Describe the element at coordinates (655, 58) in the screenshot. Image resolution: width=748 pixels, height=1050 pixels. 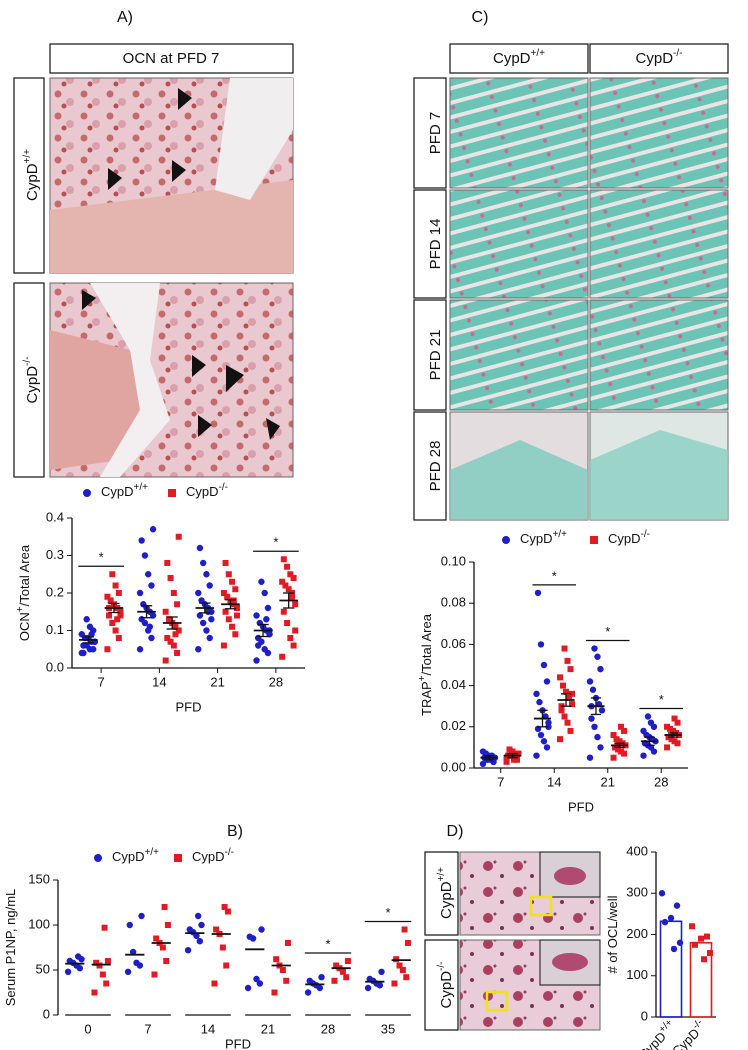
I see `column-label-base: CypD` at that location.